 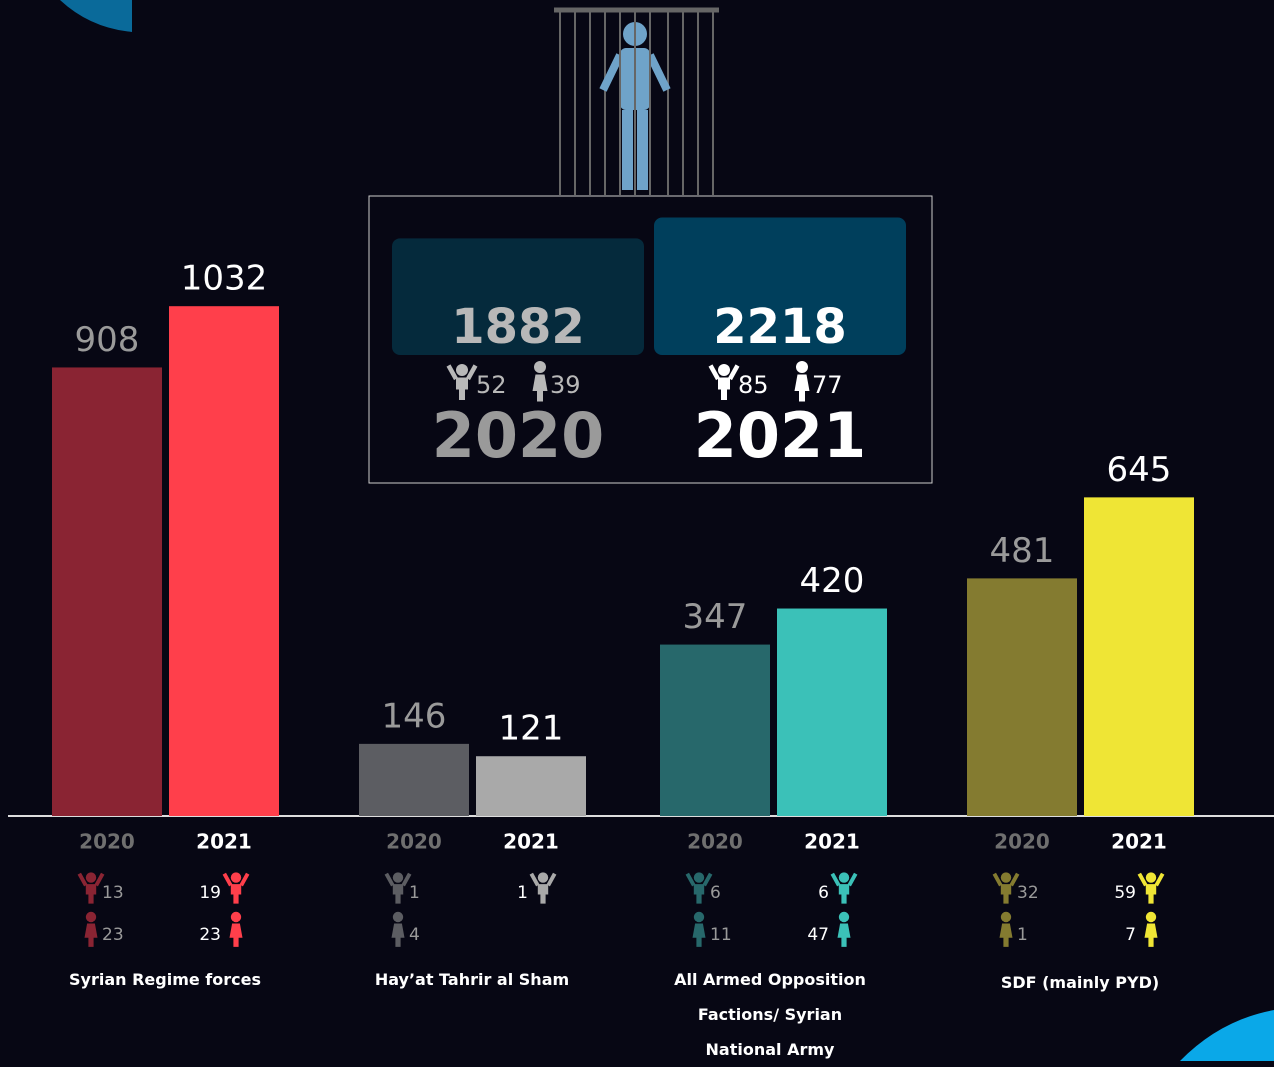 I want to click on category-label: SDF (mainly PYD), so click(x=1080, y=982).